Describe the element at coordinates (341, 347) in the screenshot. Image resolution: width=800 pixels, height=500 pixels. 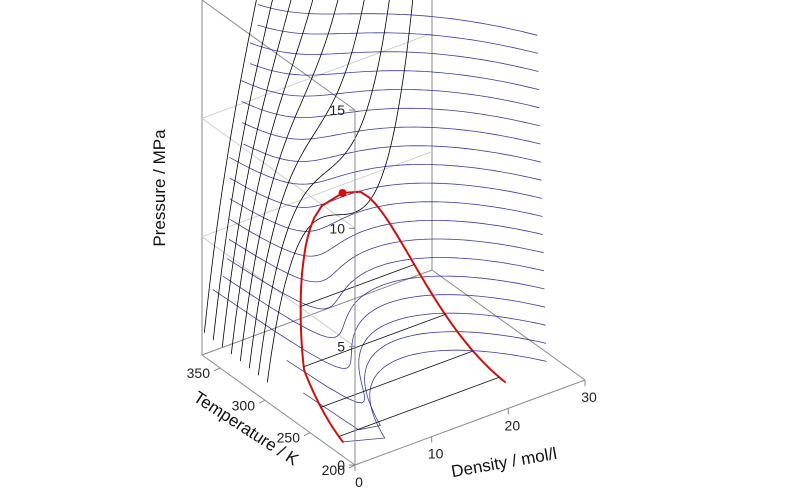
I see `pressure-tick-label: 5` at that location.